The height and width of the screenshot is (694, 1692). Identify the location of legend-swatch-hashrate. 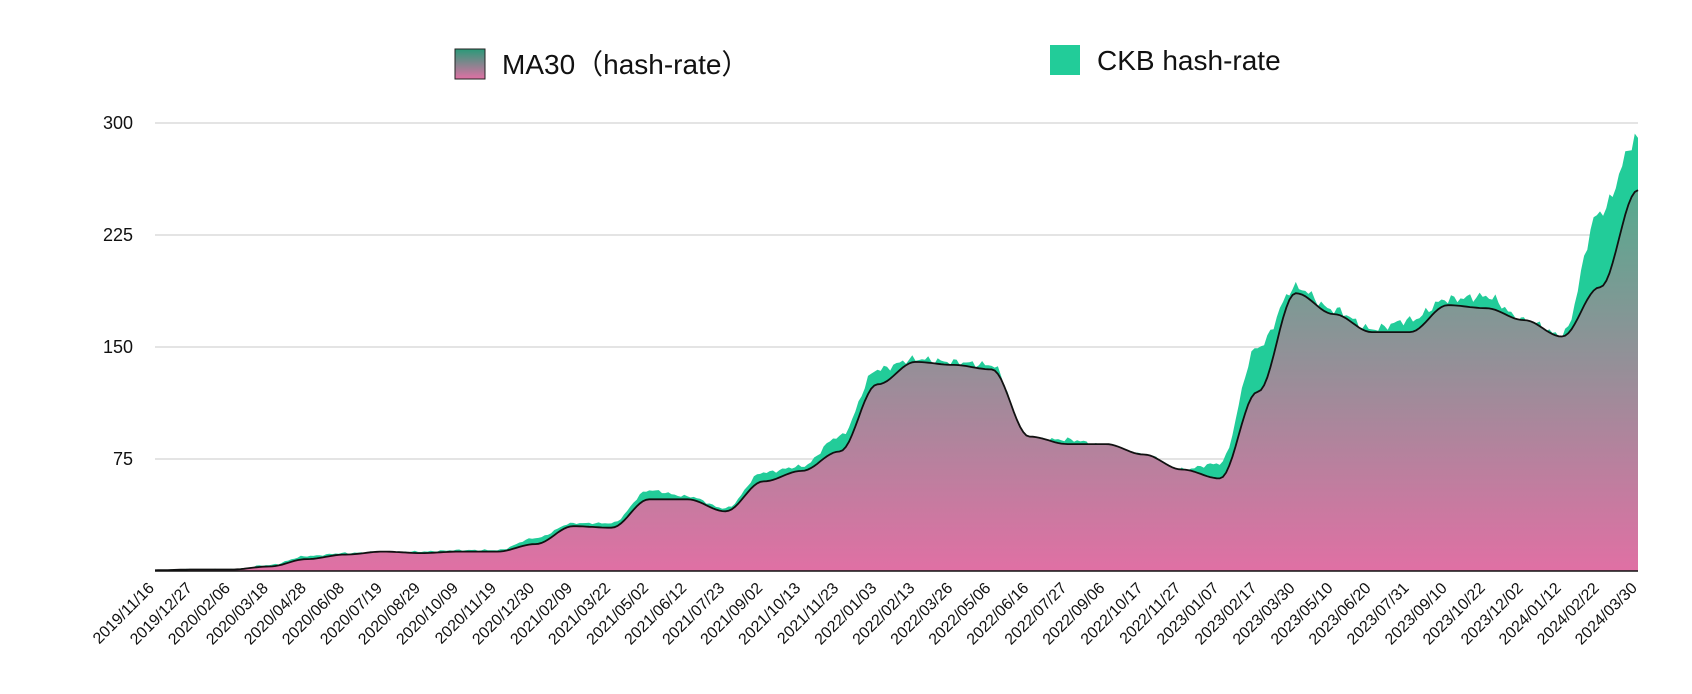
(1065, 60).